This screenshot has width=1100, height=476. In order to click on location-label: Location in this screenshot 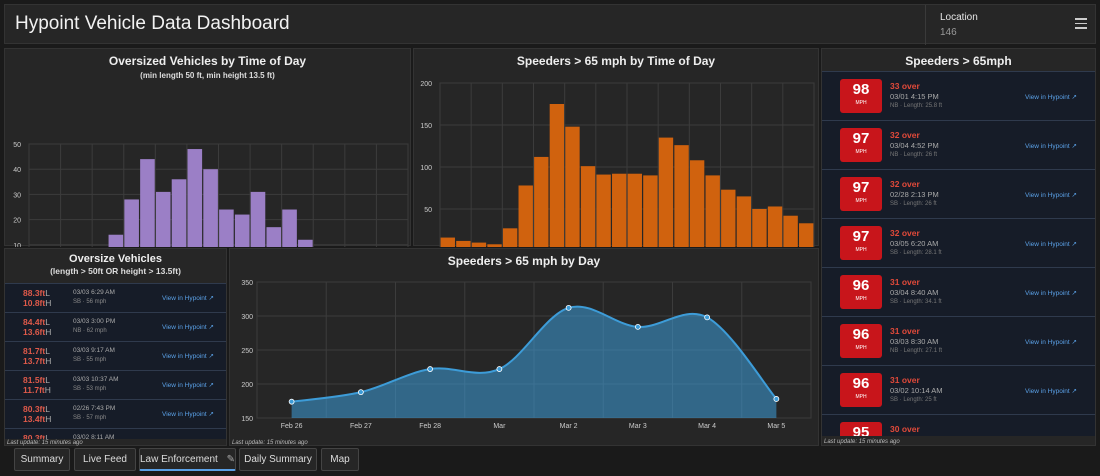, I will do `click(959, 17)`.